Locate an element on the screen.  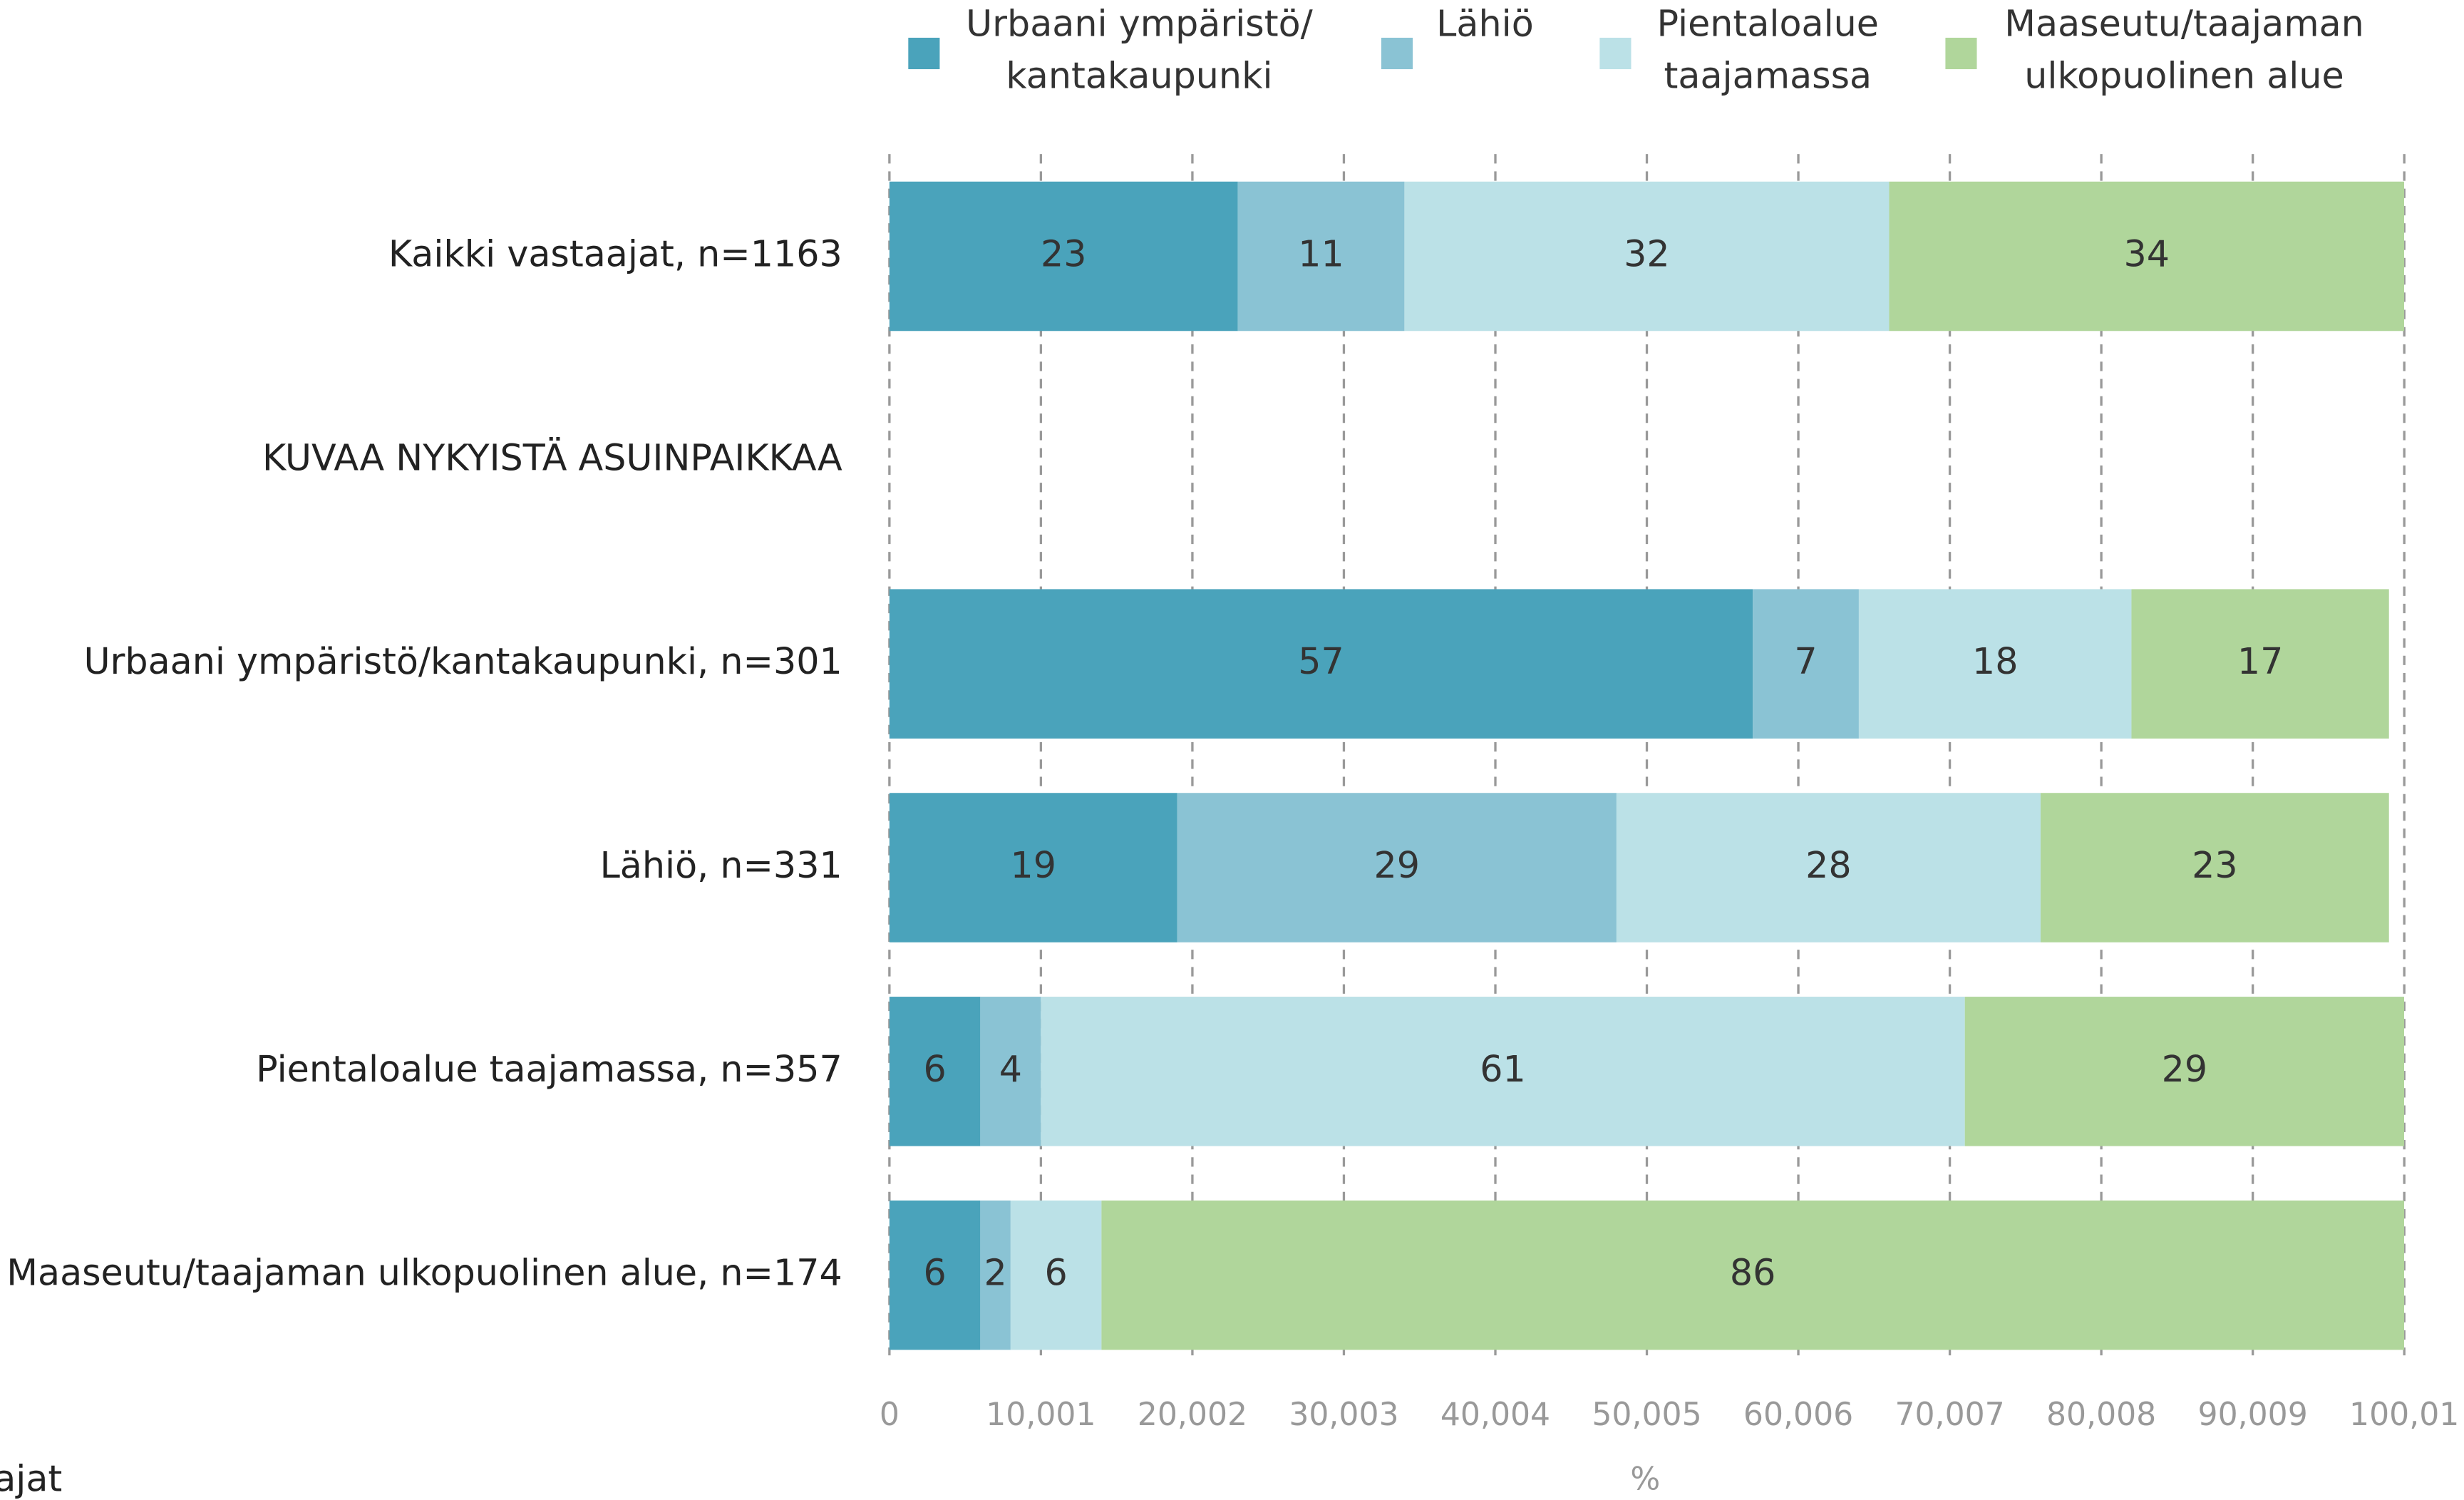
x-tick-label: 70,007 is located at coordinates (1949, 1415).